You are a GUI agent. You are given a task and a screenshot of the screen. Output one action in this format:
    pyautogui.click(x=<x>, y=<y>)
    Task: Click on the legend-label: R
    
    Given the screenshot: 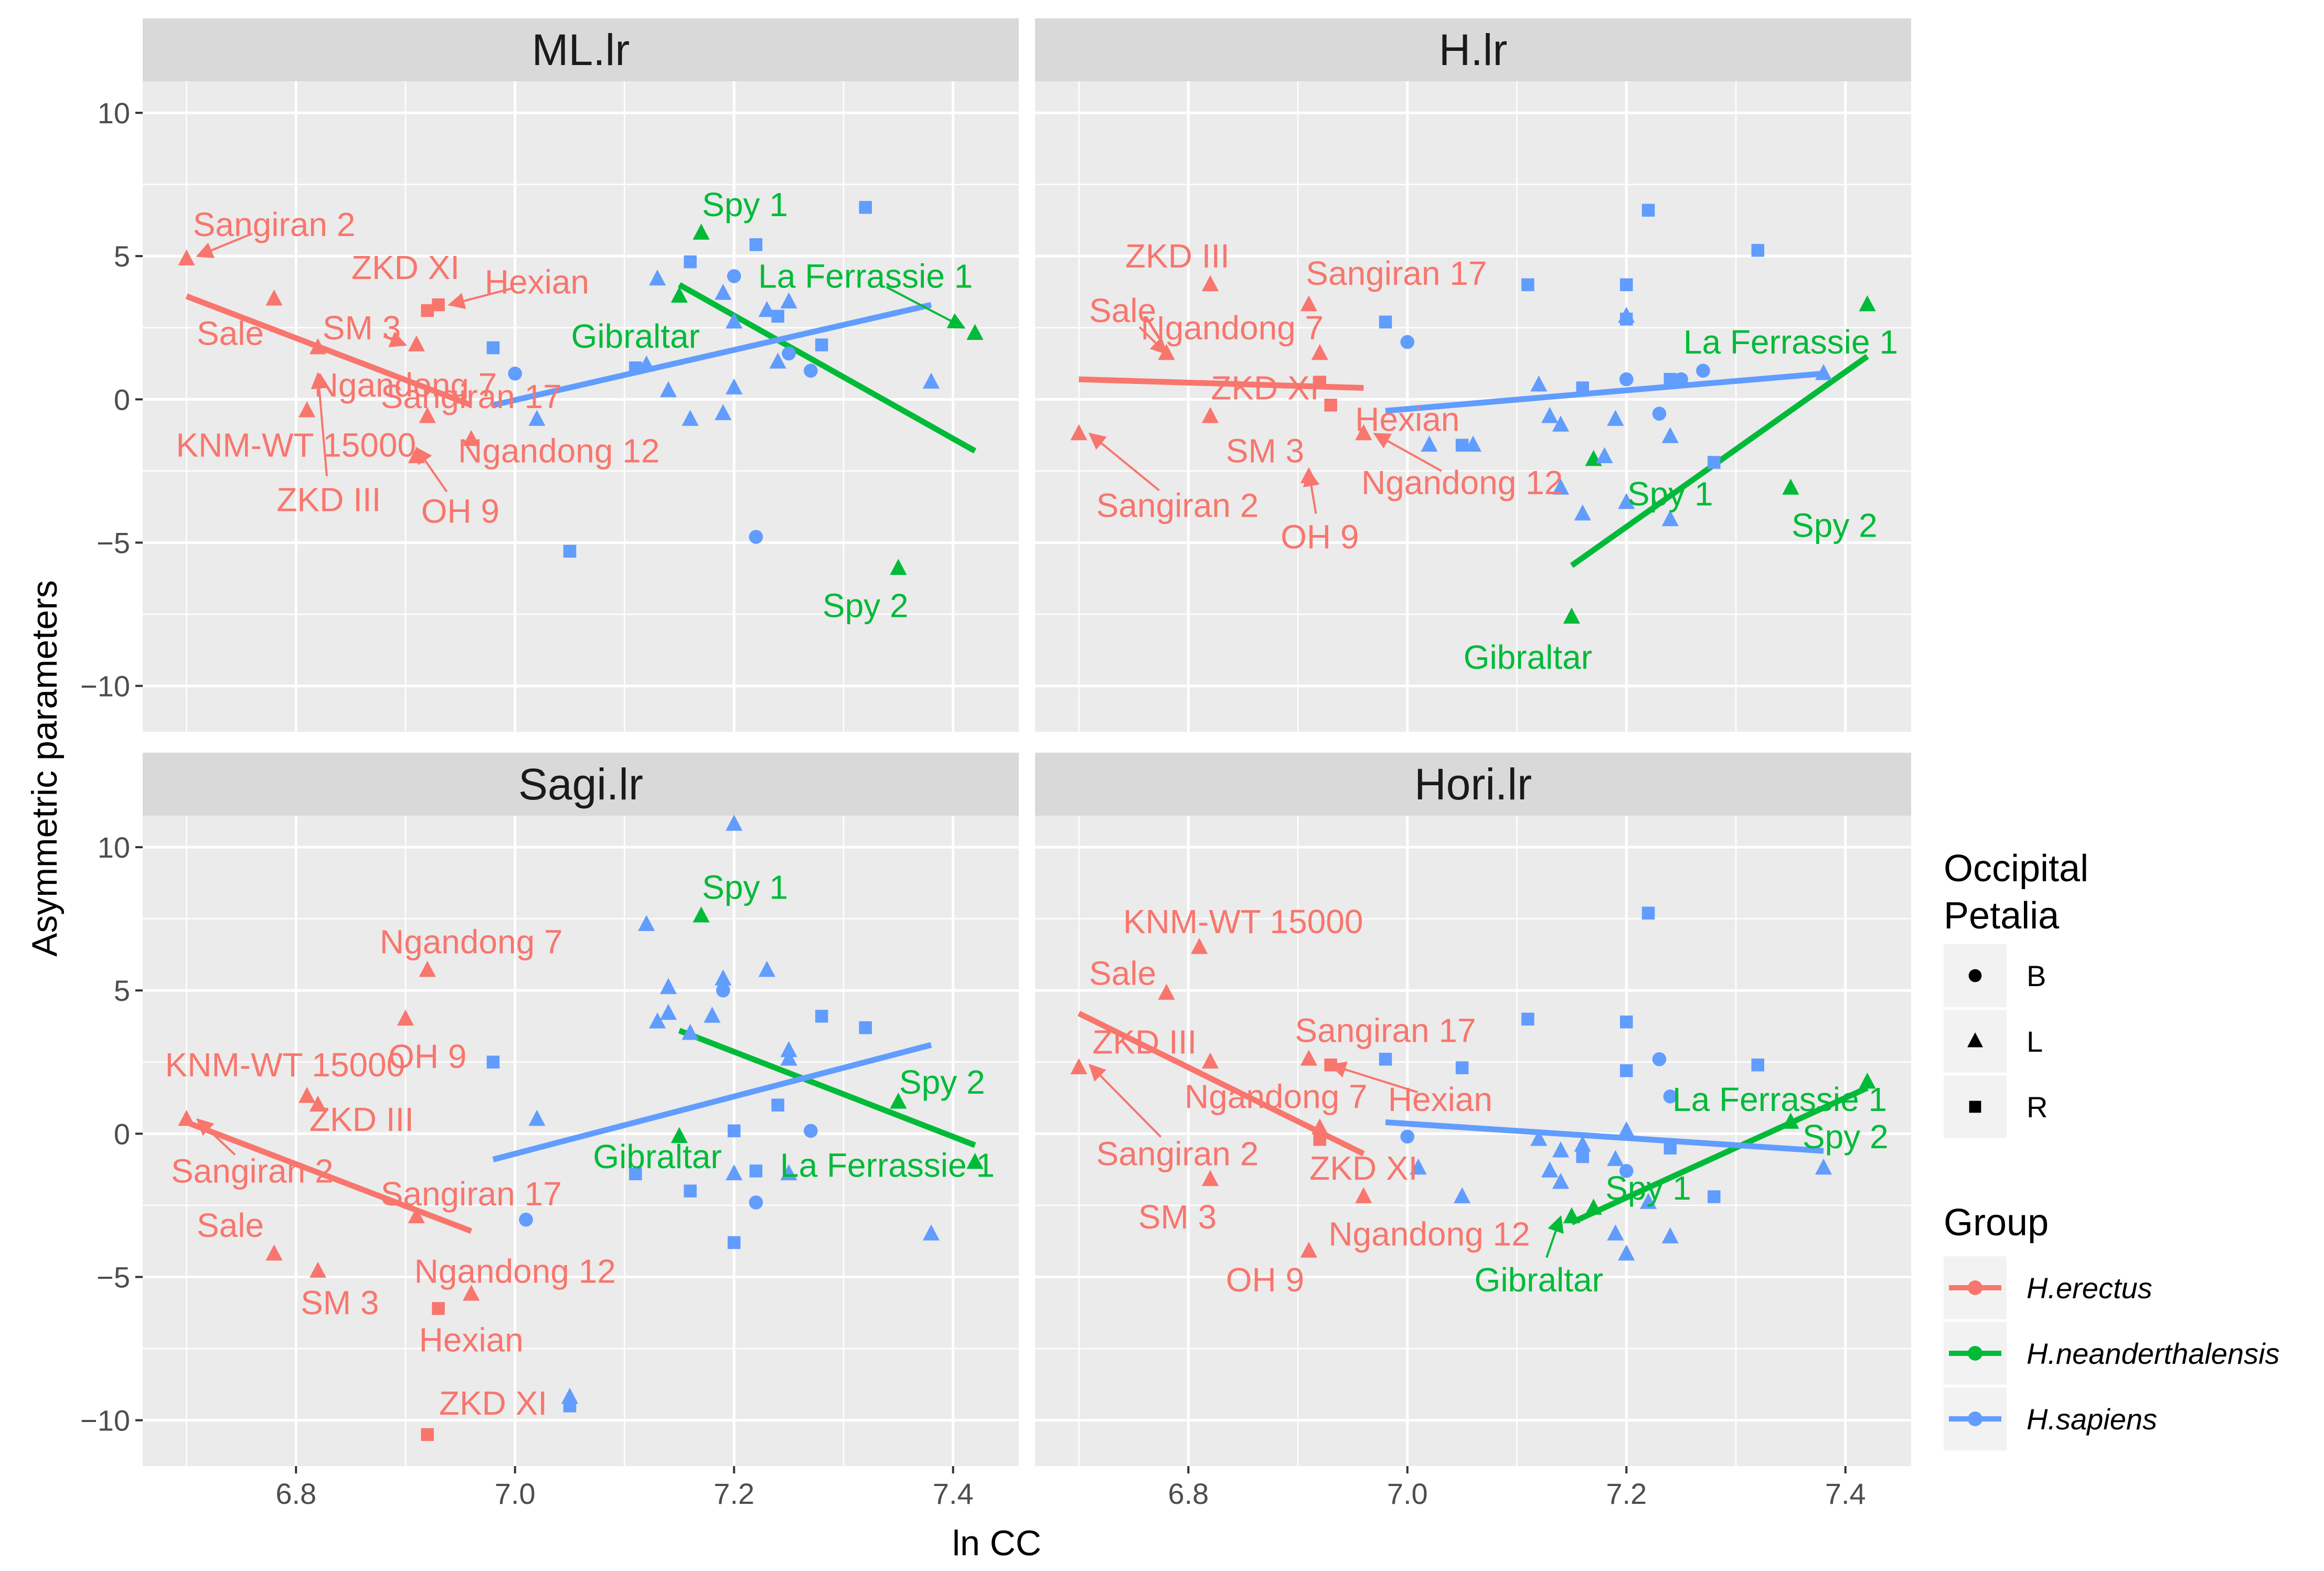 What is the action you would take?
    pyautogui.click(x=2037, y=1108)
    